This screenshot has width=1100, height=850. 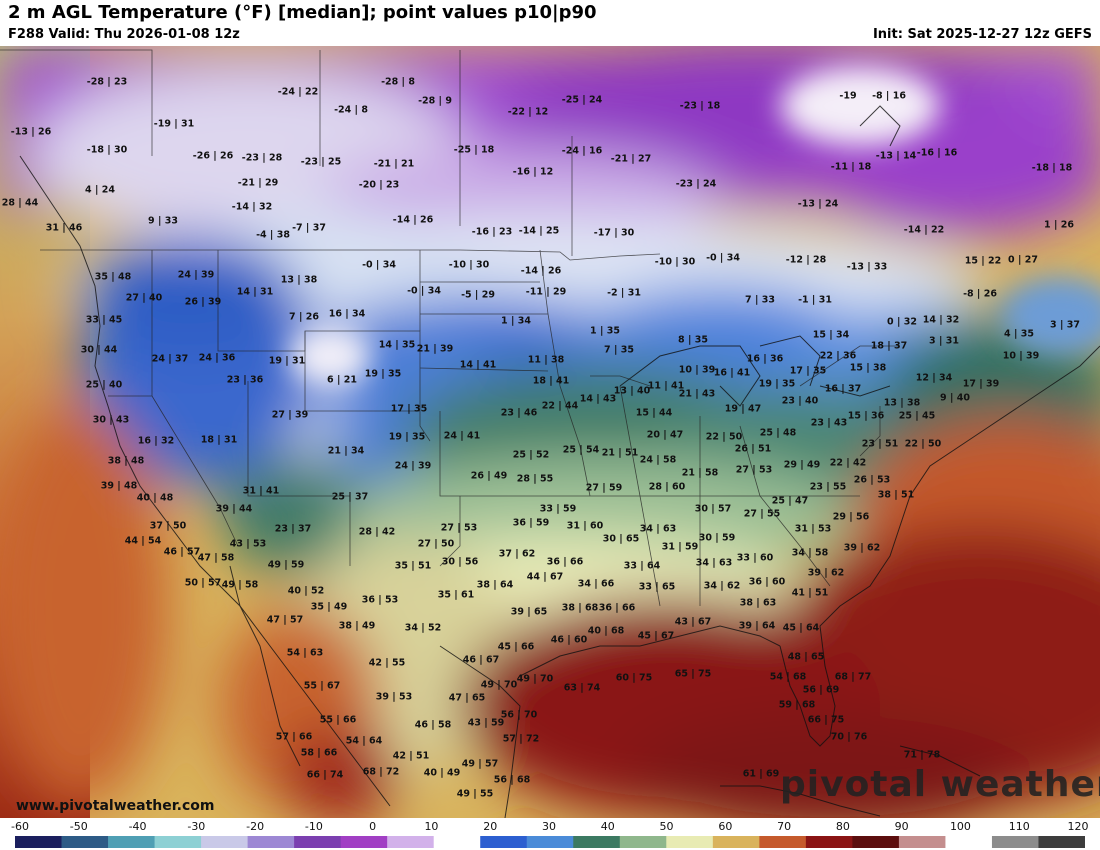 What do you see at coordinates (196, 275) in the screenshot?
I see `point-value: 24 | 39` at bounding box center [196, 275].